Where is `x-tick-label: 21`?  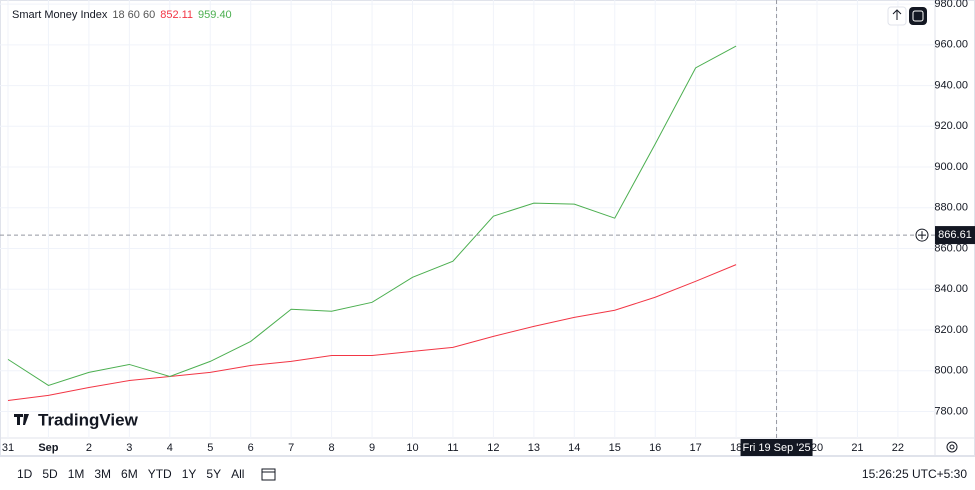 x-tick-label: 21 is located at coordinates (857, 448).